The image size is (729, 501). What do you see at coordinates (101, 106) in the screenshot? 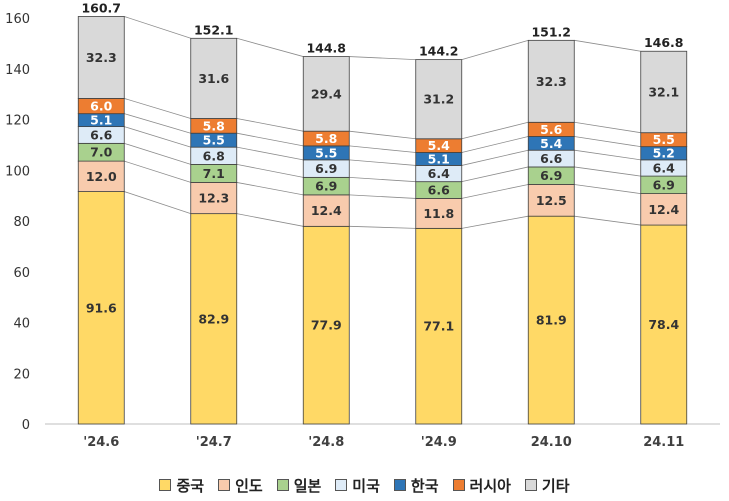
I see `data-label: 6.0` at bounding box center [101, 106].